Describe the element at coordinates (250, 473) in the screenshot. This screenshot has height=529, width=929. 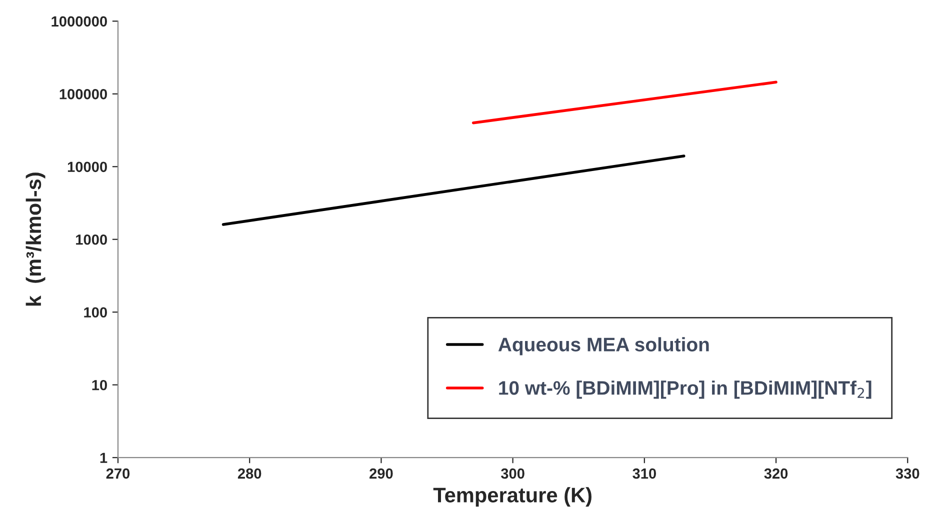
I see `x-tick-label: 280` at that location.